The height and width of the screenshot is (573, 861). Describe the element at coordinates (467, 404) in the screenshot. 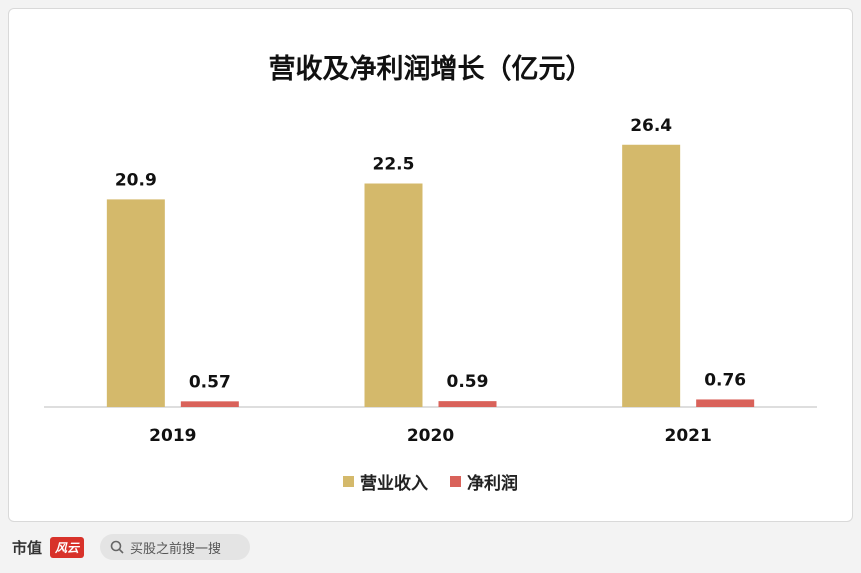

I see `bar-net-profit-2020` at that location.